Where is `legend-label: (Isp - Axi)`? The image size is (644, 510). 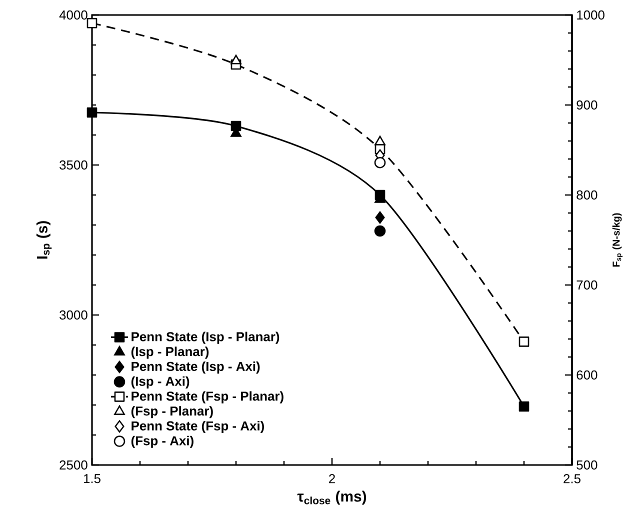 legend-label: (Isp - Axi) is located at coordinates (160, 382).